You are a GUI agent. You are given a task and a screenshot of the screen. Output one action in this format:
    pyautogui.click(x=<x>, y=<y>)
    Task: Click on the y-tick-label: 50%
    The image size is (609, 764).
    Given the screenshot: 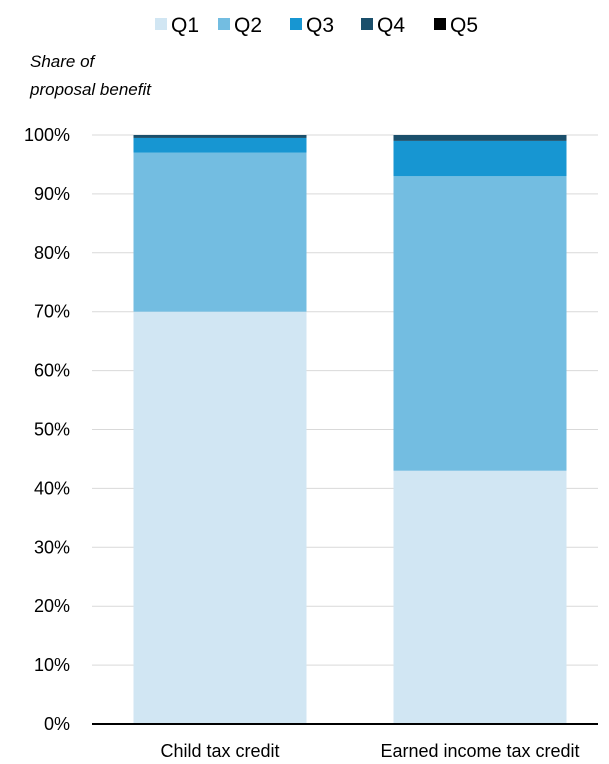 What is the action you would take?
    pyautogui.click(x=52, y=430)
    